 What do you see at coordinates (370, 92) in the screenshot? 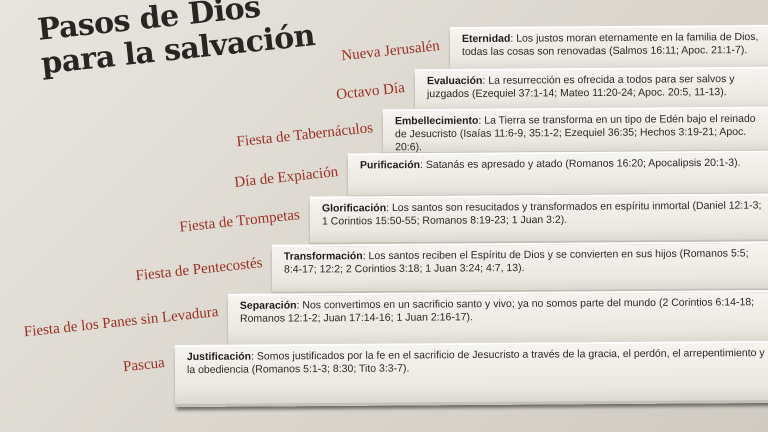
I see `feast-label: Octavo Día` at bounding box center [370, 92].